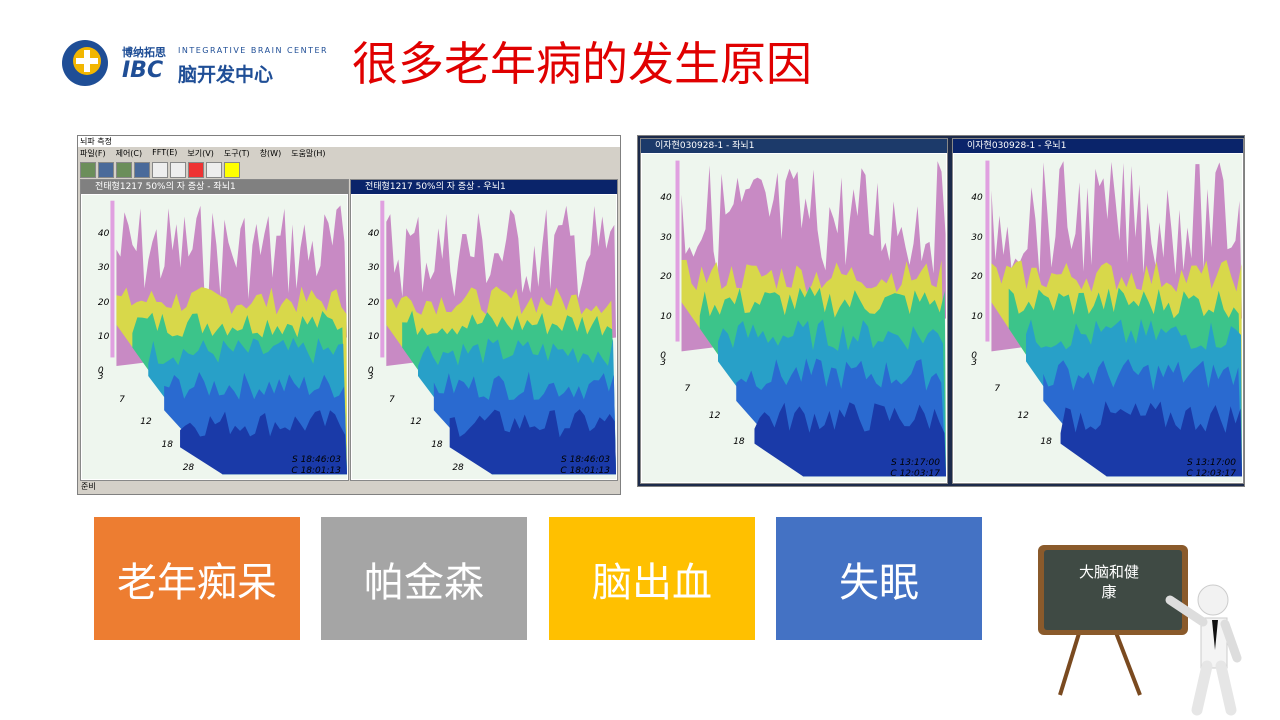 This screenshot has height=720, width=1280. I want to click on panel-title: 이자현030928-1 - 좌뇌1, so click(794, 146).